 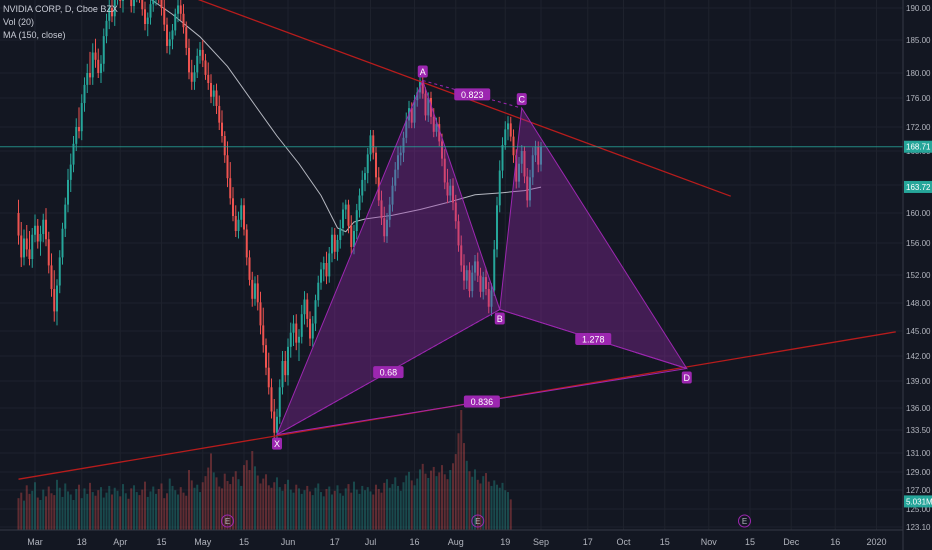 I want to click on point-label-c: C, so click(x=522, y=100).